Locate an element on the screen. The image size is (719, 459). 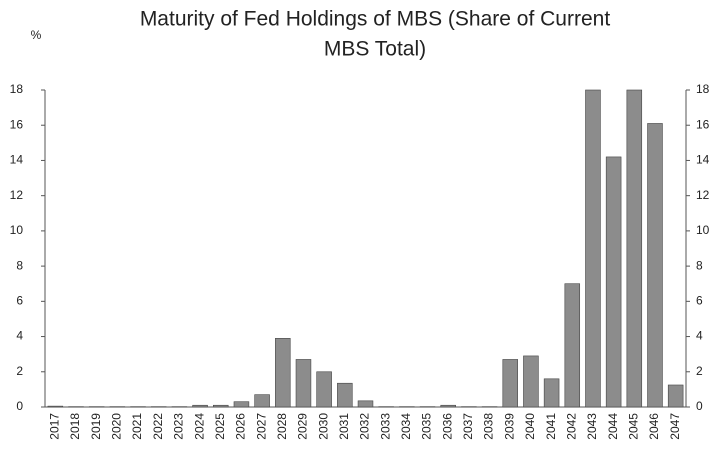
y2-tick-label: 6 is located at coordinates (699, 301).